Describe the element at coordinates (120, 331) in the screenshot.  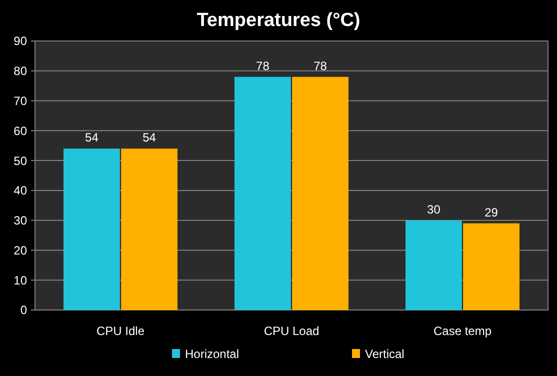
I see `x-tick-label: CPU Idle` at that location.